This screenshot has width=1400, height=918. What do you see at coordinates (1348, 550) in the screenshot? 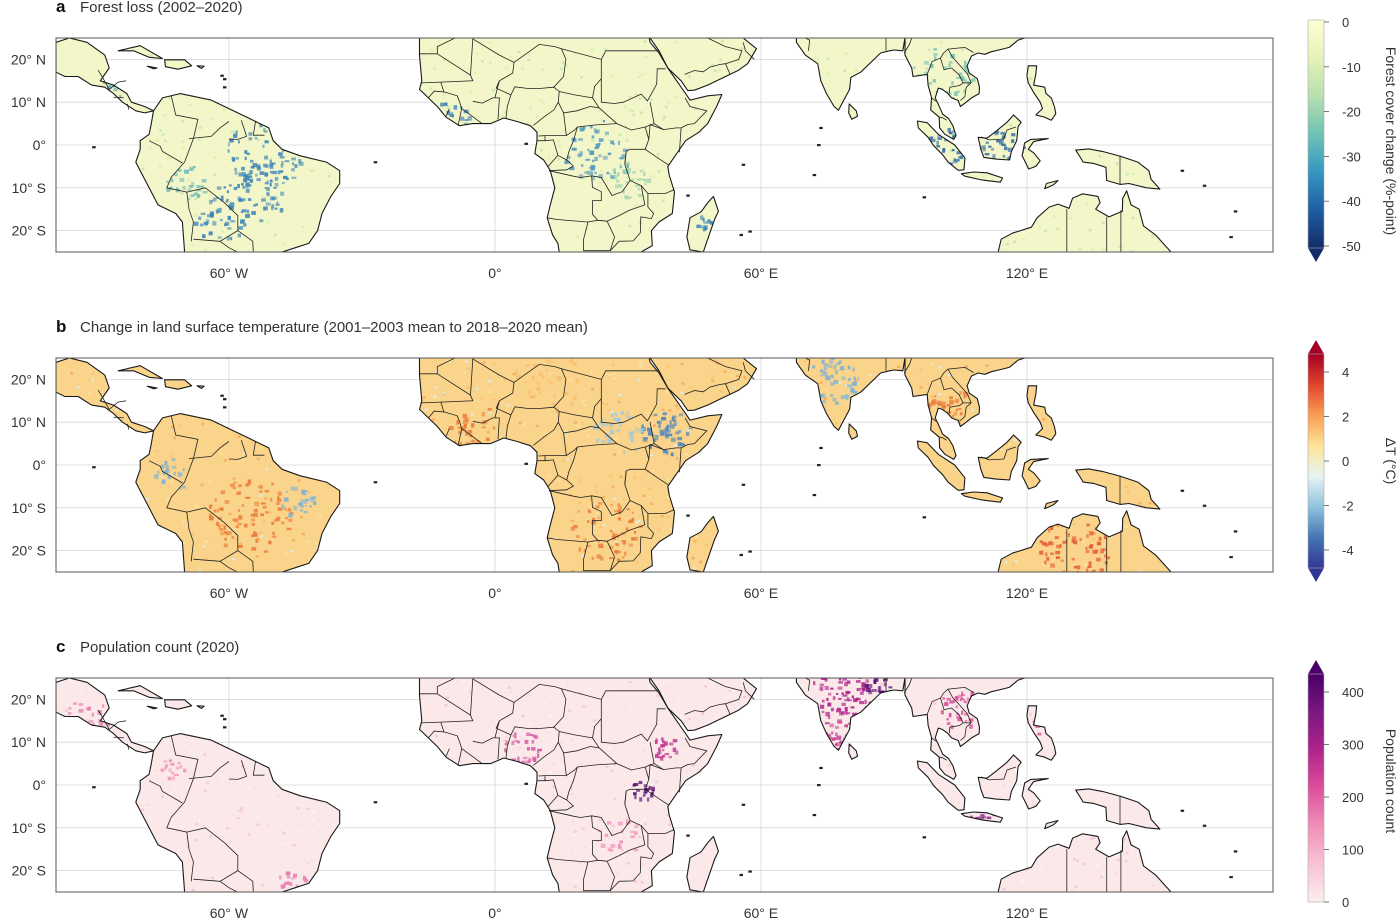
I see `colorbar-tick-label: -4` at bounding box center [1348, 550].